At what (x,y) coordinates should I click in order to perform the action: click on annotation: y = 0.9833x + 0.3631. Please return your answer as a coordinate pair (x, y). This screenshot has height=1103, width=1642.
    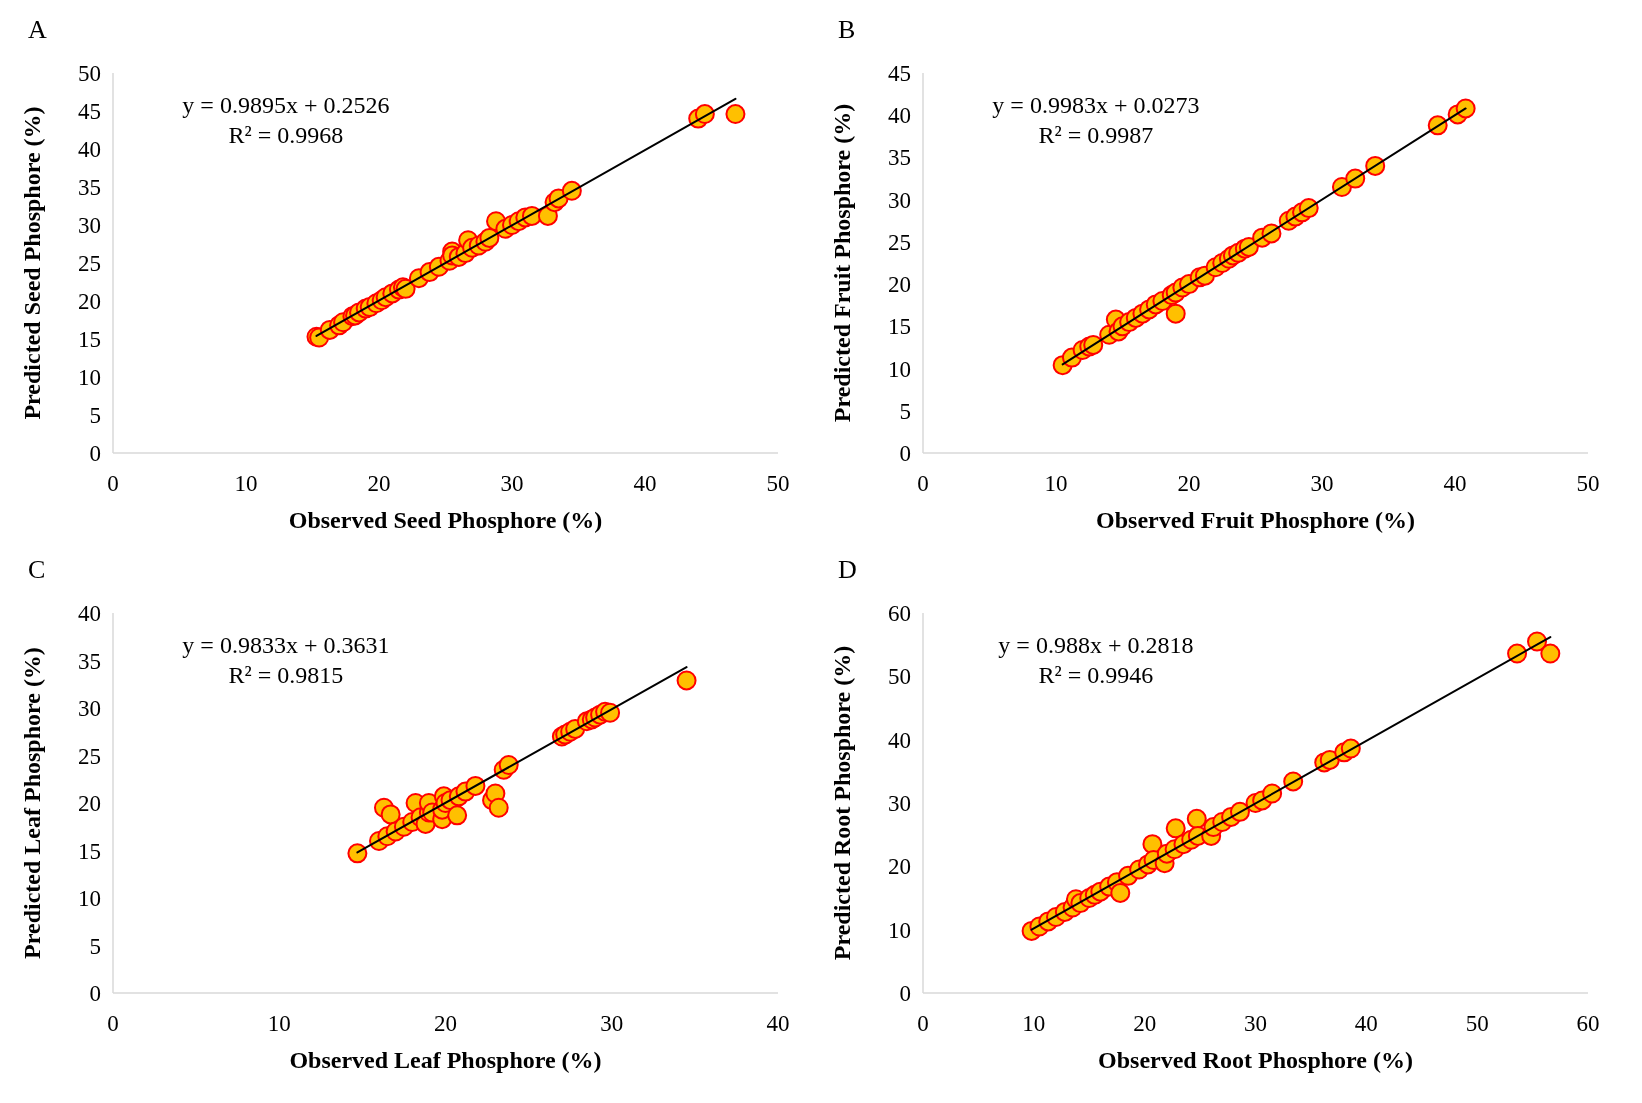
    Looking at the image, I should click on (286, 645).